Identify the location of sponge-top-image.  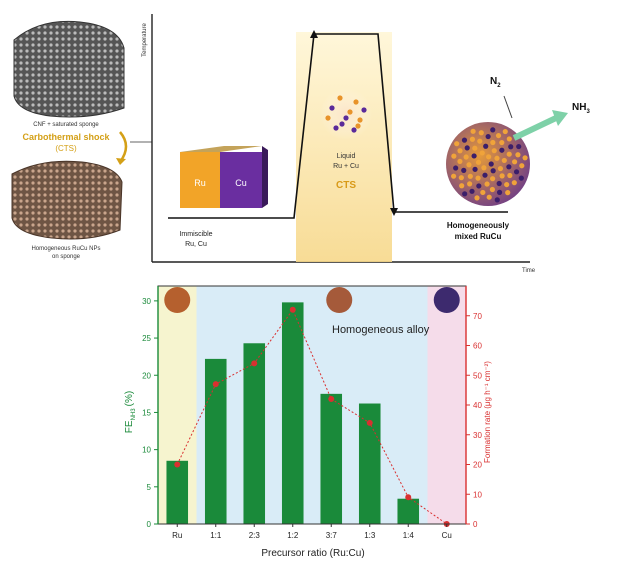
(69, 69).